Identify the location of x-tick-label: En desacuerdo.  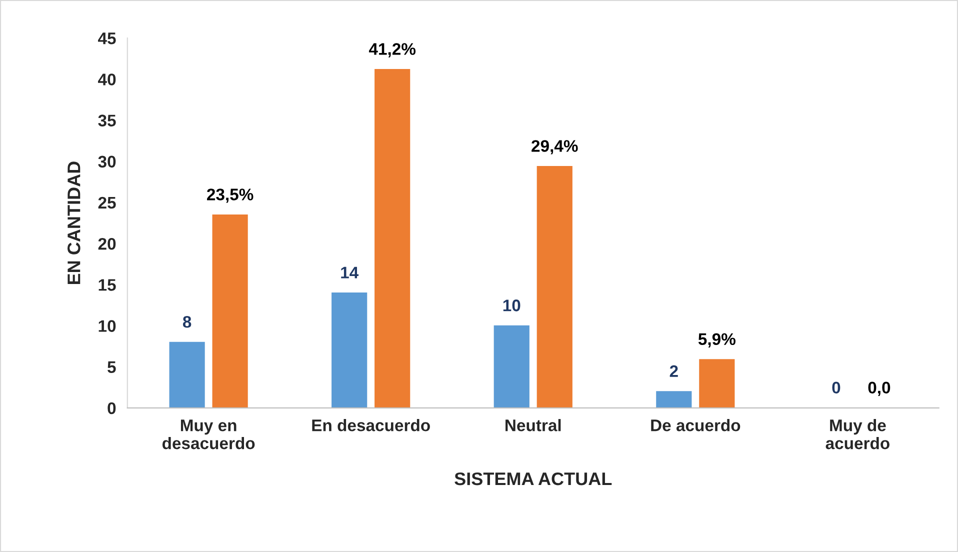
(371, 425).